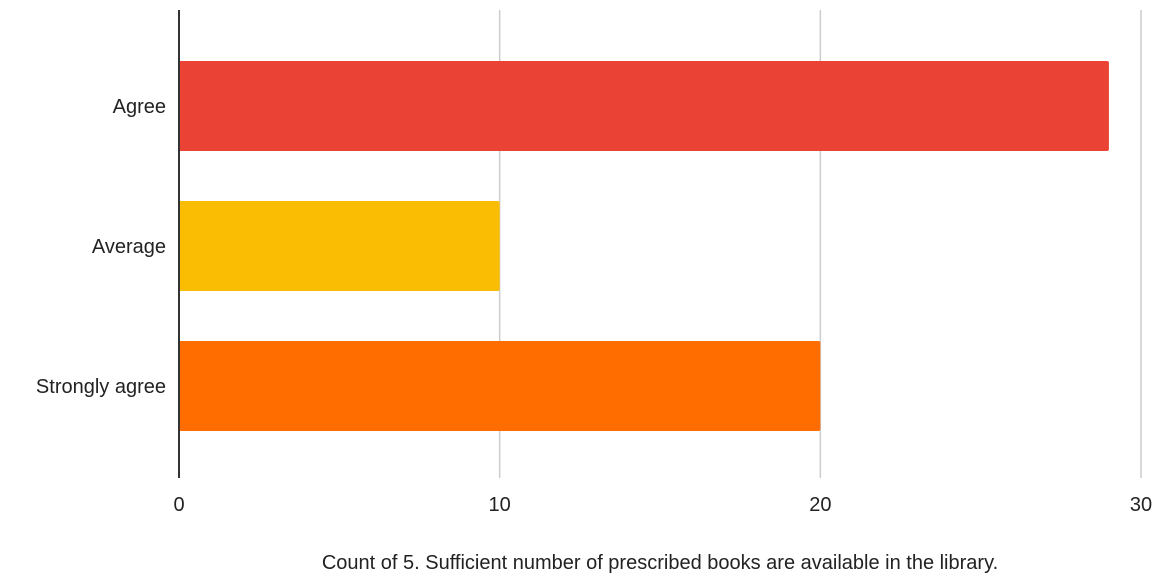 This screenshot has height=580, width=1164. Describe the element at coordinates (644, 106) in the screenshot. I see `bar-agree` at that location.